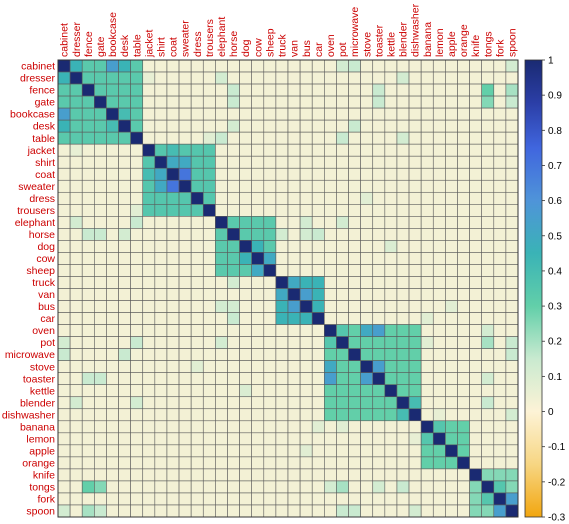 This screenshot has width=569, height=524. What do you see at coordinates (185, 270) in the screenshot?
I see `heatmap-cell-sheep-sweater` at bounding box center [185, 270].